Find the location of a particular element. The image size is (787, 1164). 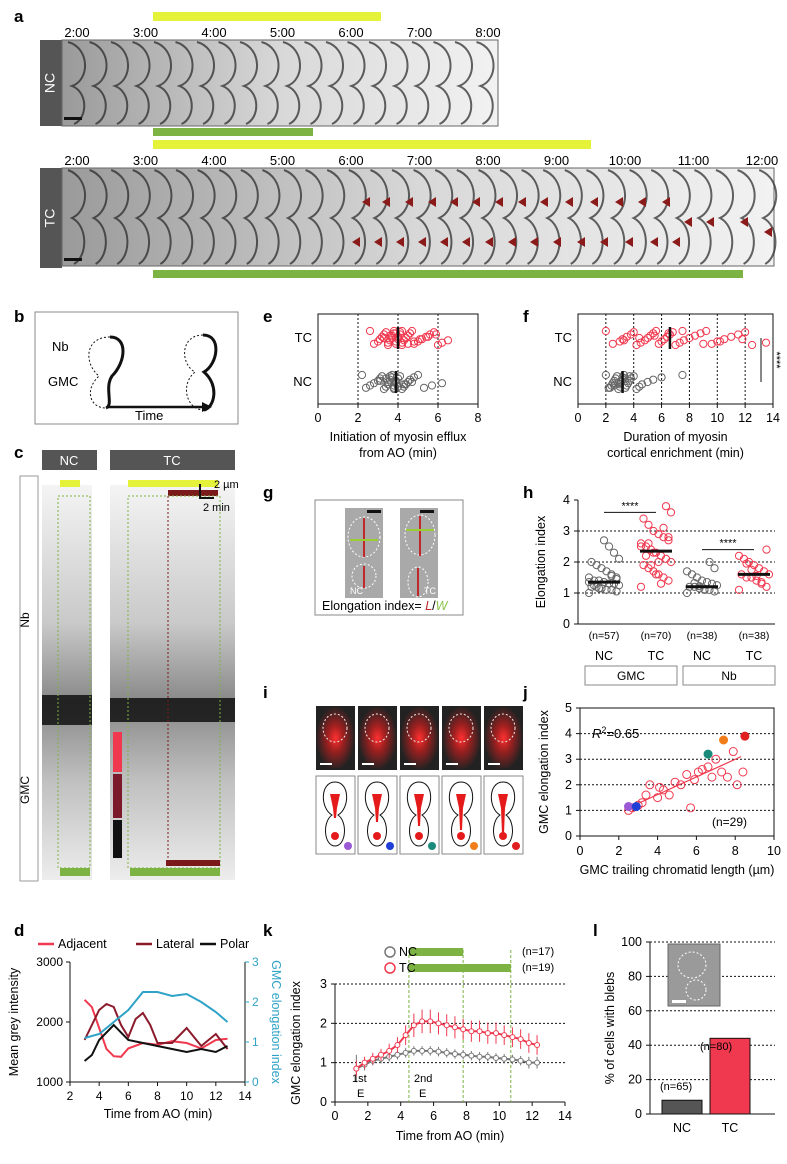

c-polar-bar is located at coordinates (117, 839).